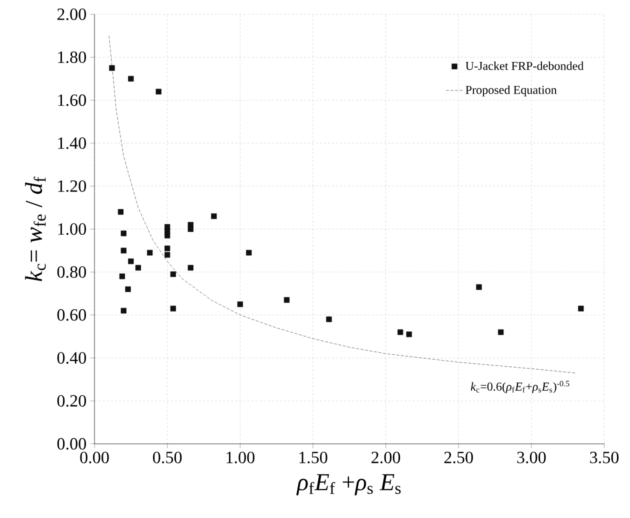 The image size is (630, 518). I want to click on text: ρ$_{f}$E$_{f}$ +ρ$_{s}$ E$_{s}$, so click(348, 485).